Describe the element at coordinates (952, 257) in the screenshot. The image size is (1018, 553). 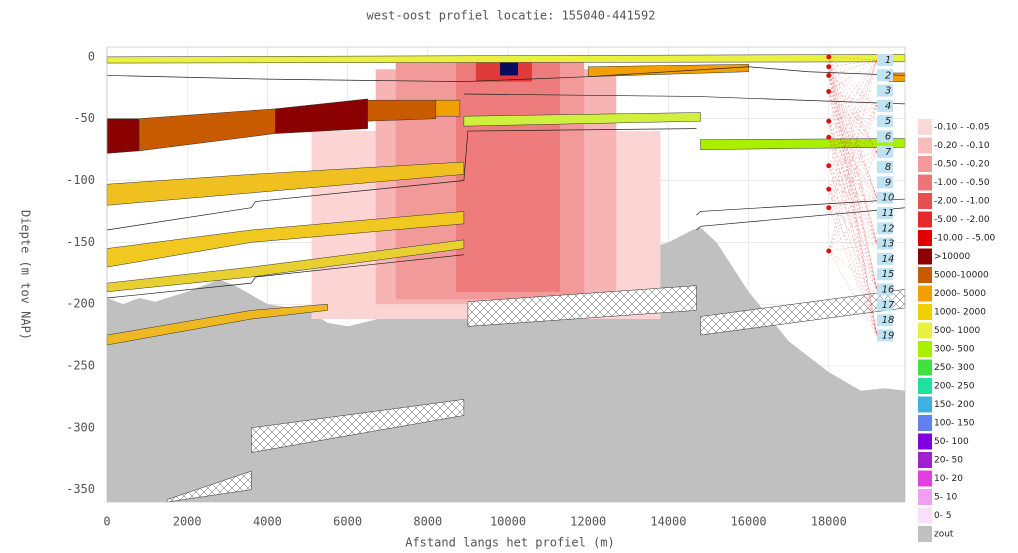
I see `legend-label: >10000` at that location.